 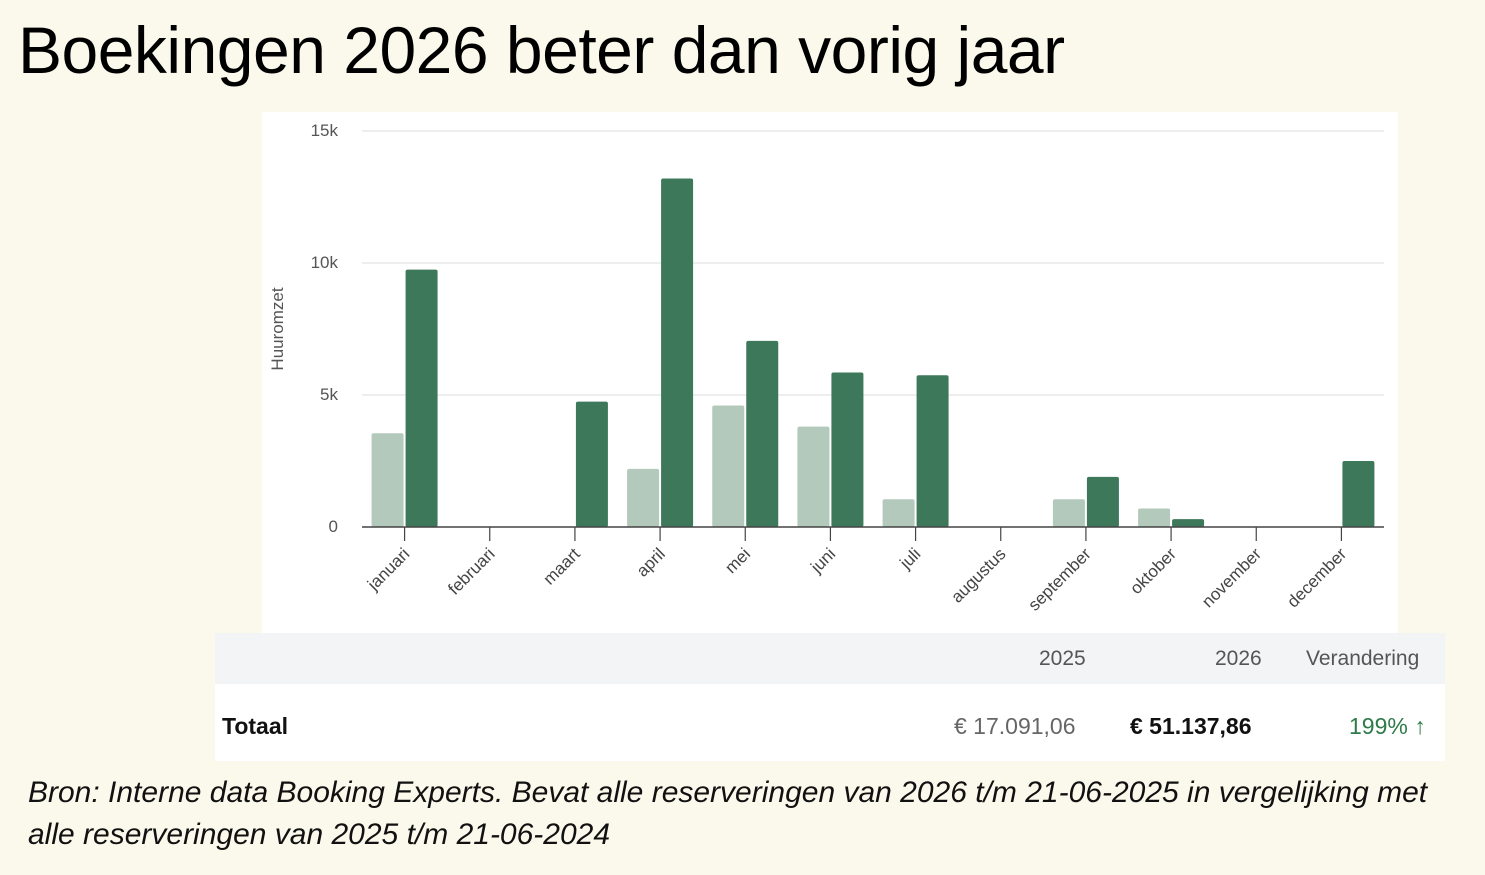 I want to click on bar-2026-december, so click(x=1358, y=494).